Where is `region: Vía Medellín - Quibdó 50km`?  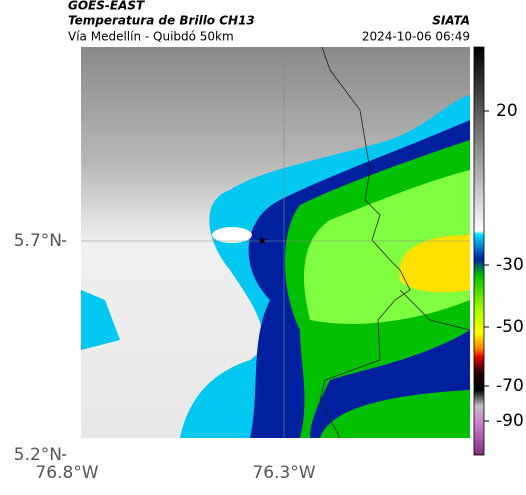 region: Vía Medellín - Quibdó 50km is located at coordinates (151, 37).